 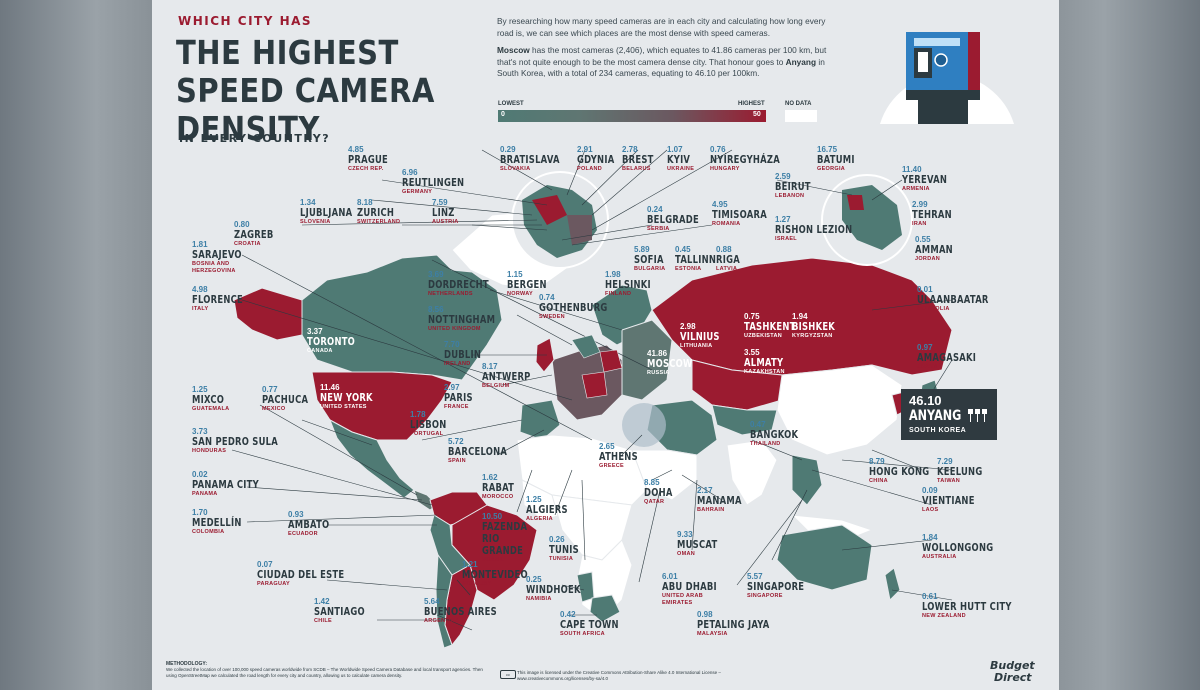 What do you see at coordinates (618, 455) in the screenshot?
I see `city-label: 2.65 ATHENS GREECE` at bounding box center [618, 455].